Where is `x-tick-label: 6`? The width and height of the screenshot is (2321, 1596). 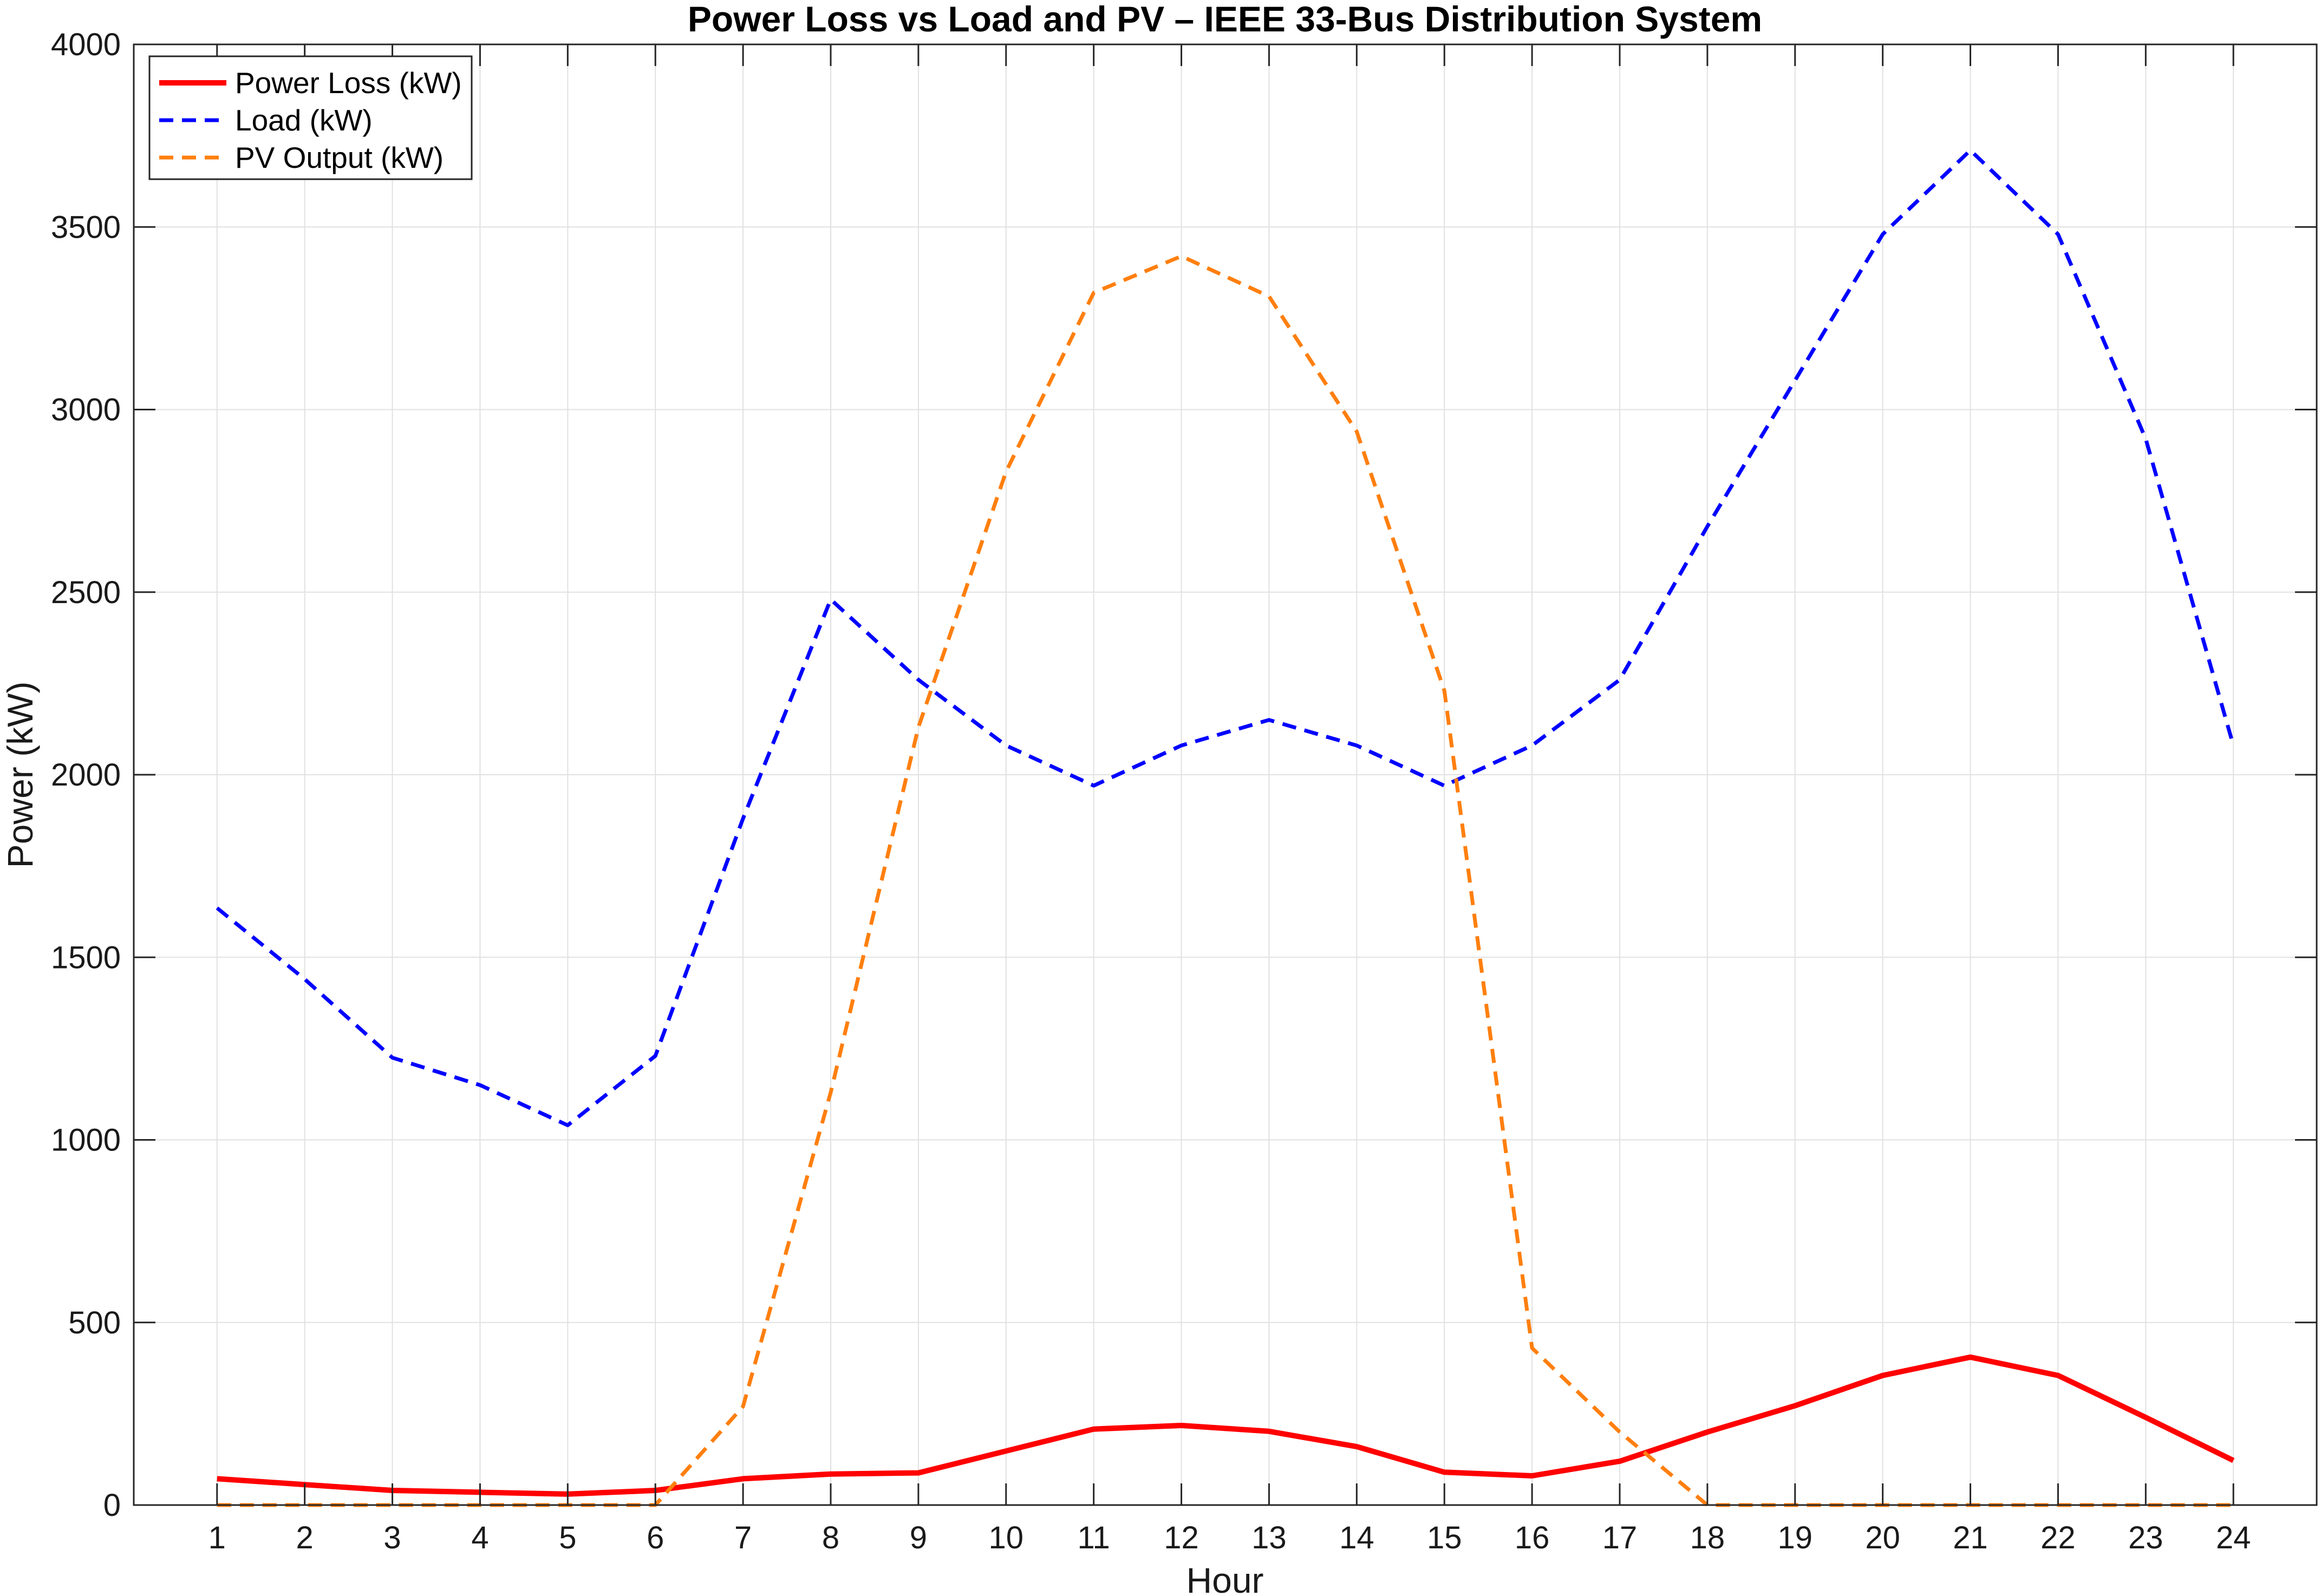 x-tick-label: 6 is located at coordinates (655, 1537).